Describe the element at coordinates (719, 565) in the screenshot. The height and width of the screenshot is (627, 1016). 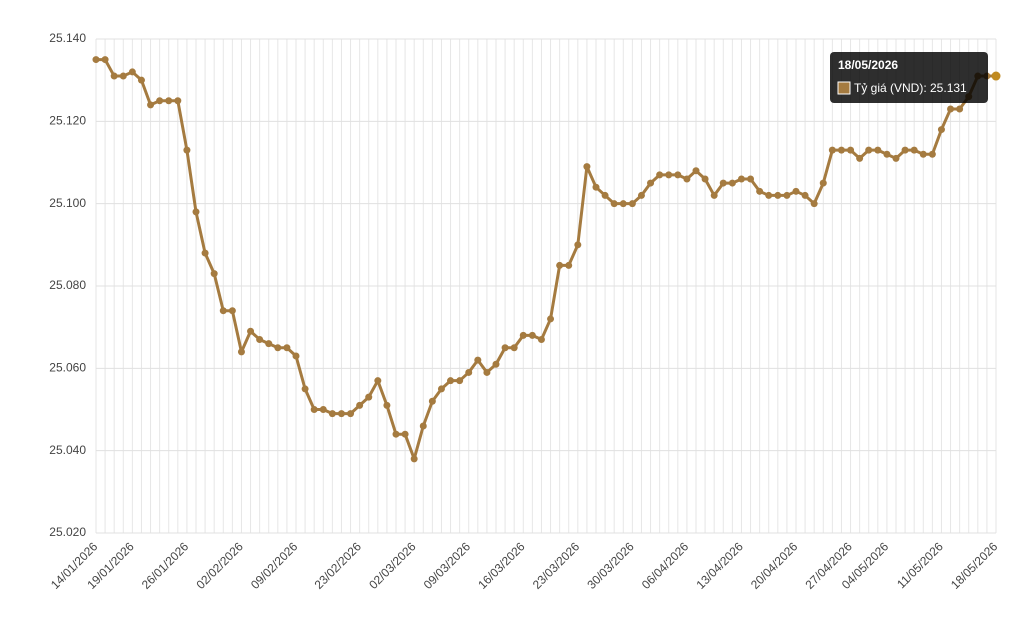
I see `x-tick-label: 13/04/2026` at that location.